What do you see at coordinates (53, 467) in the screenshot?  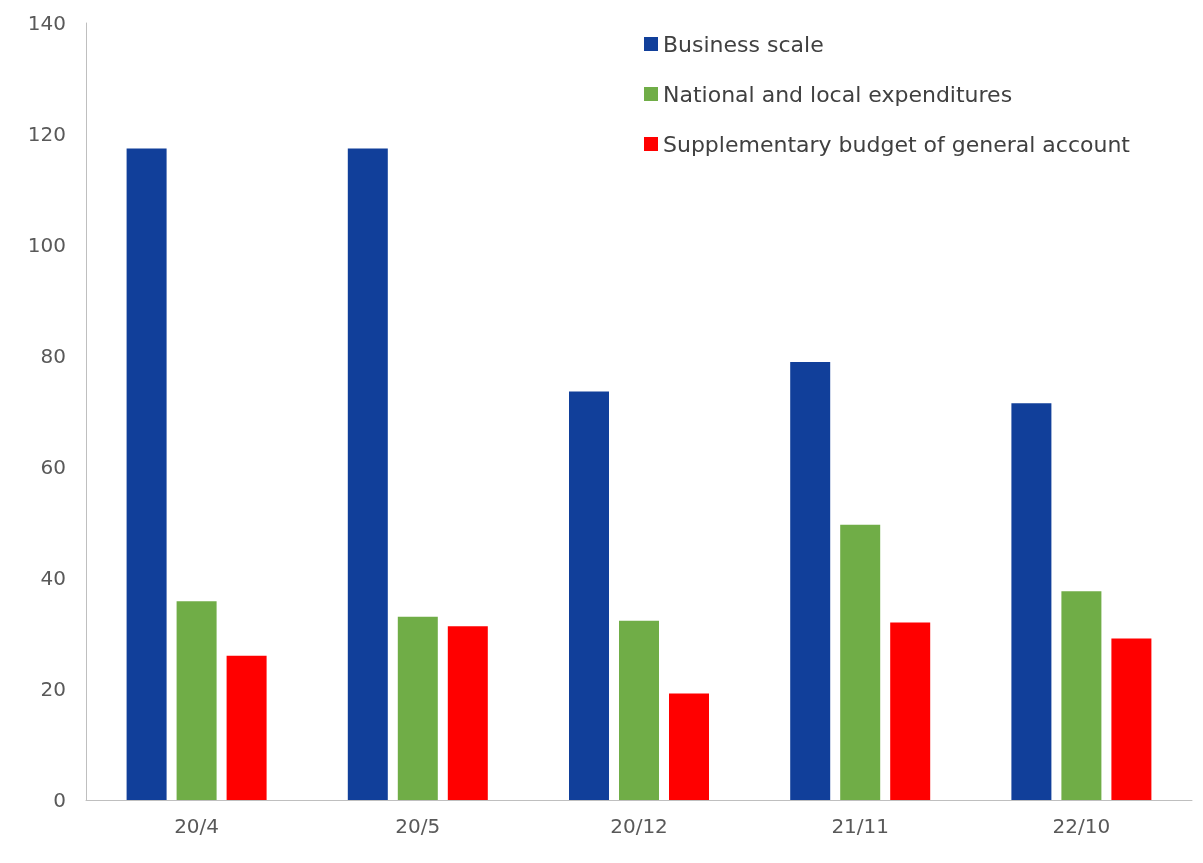 I see `y-tick-label: 60` at bounding box center [53, 467].